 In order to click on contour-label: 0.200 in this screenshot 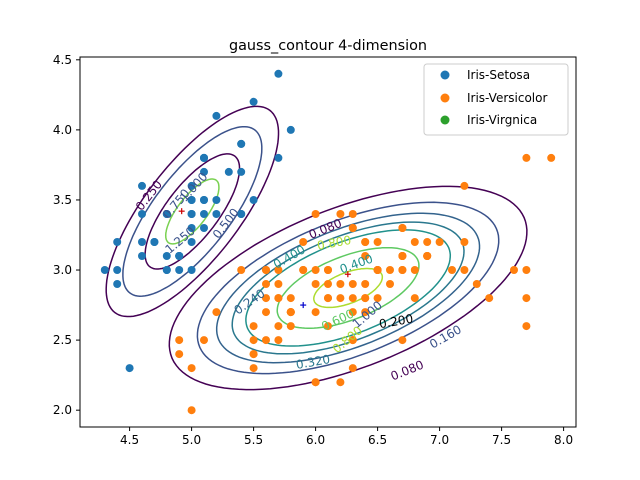, I will do `click(396, 322)`.